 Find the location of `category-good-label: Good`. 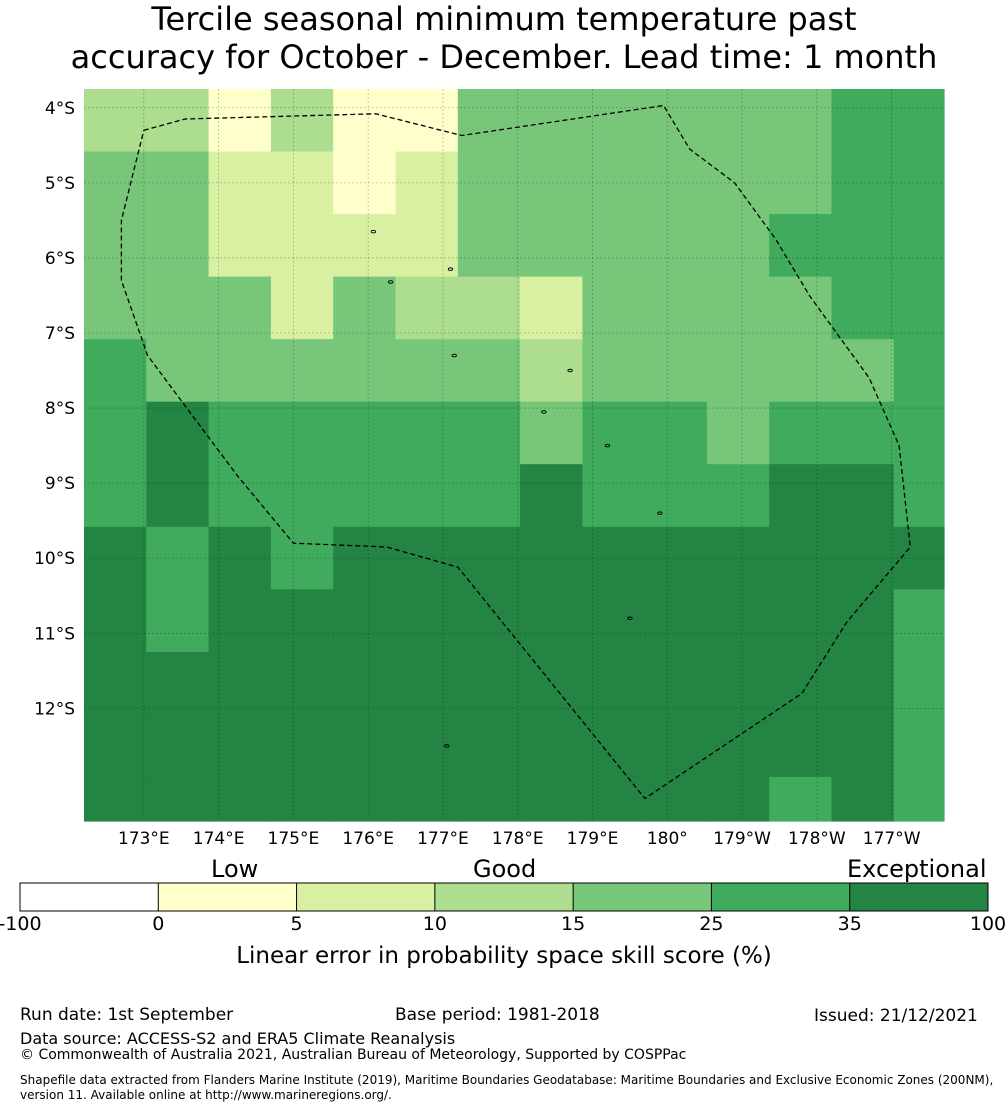

category-good-label: Good is located at coordinates (505, 869).